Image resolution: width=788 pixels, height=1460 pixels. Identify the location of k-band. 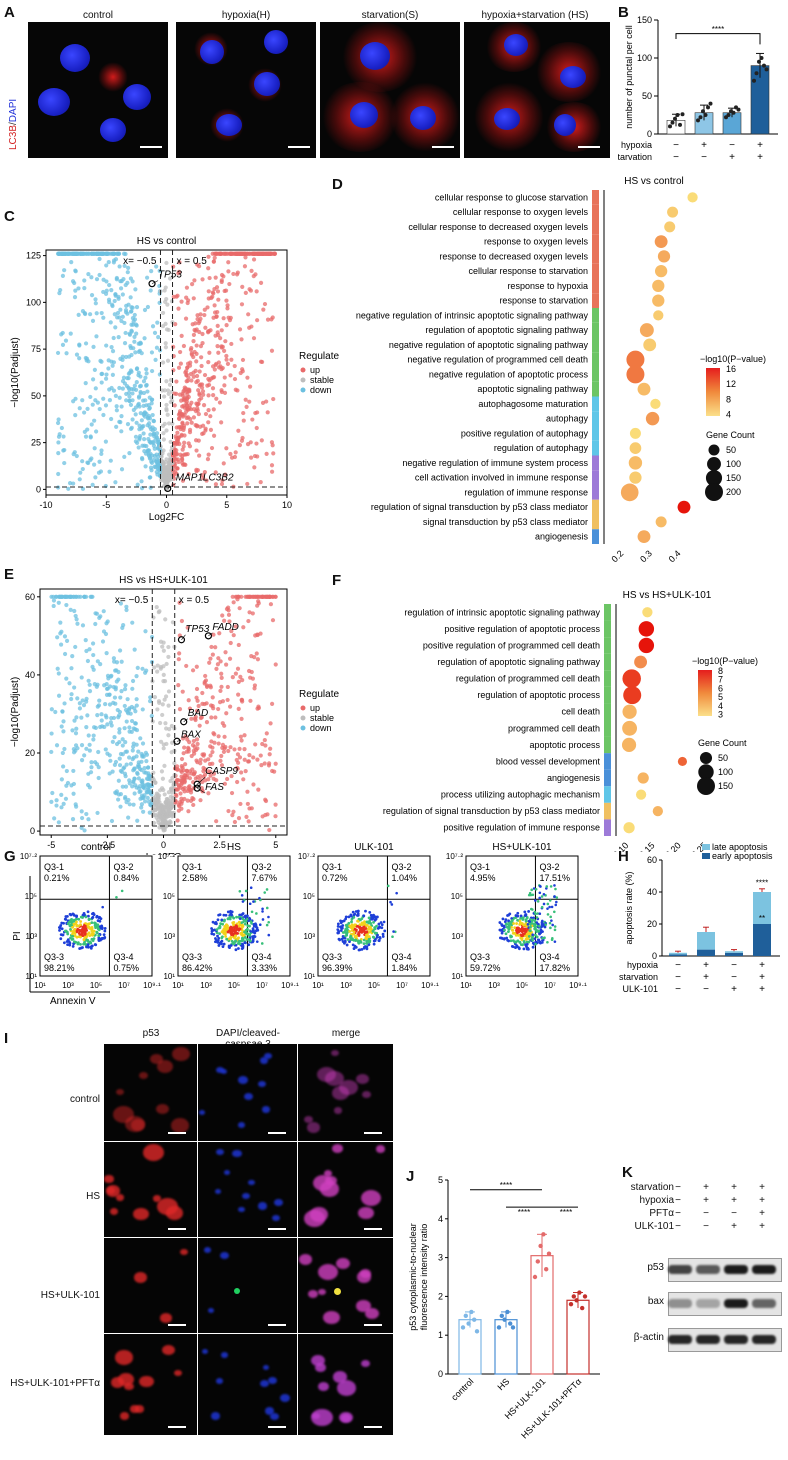
(764, 1303).